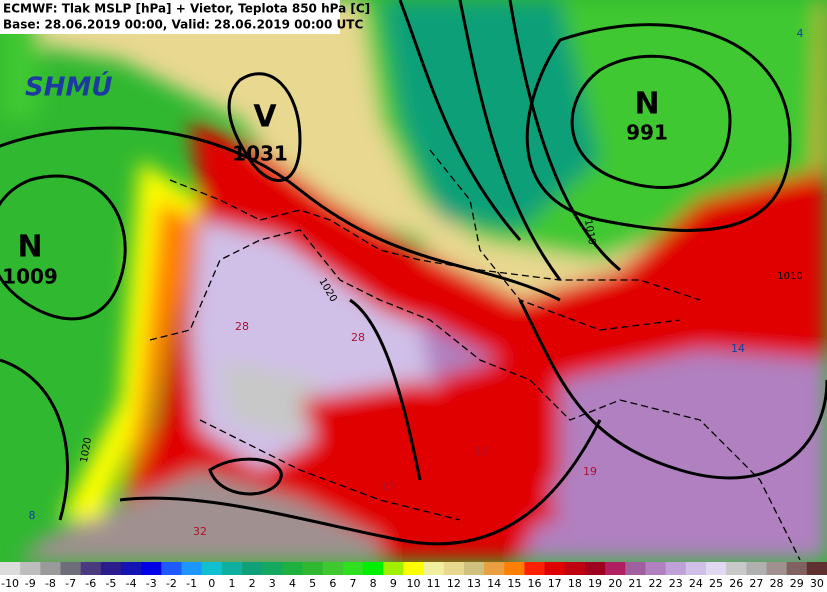 The image size is (827, 592). What do you see at coordinates (30, 583) in the screenshot?
I see `scale-tick-label: -9` at bounding box center [30, 583].